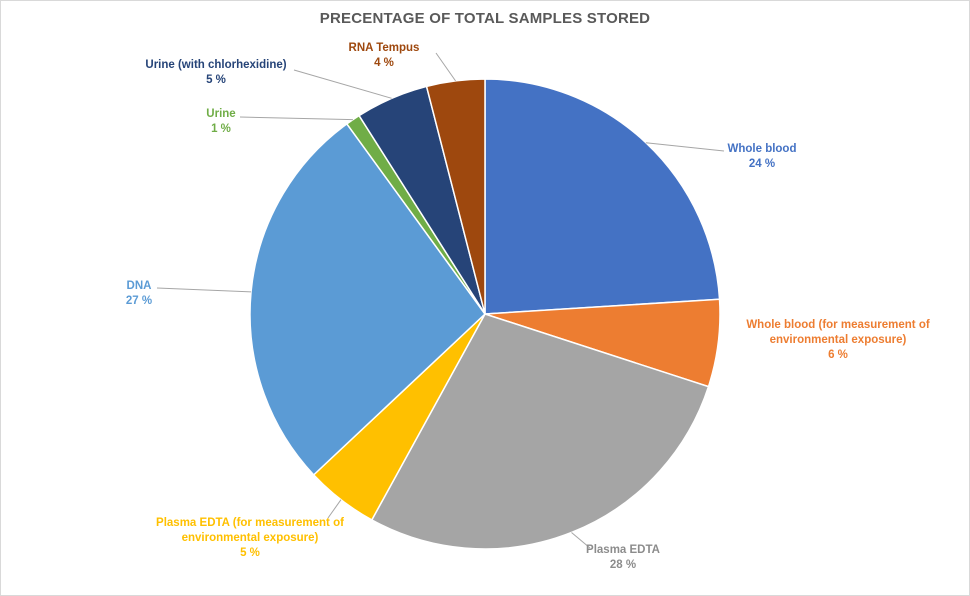 This screenshot has height=596, width=970. What do you see at coordinates (139, 293) in the screenshot?
I see `slice-label: DNA 27 %` at bounding box center [139, 293].